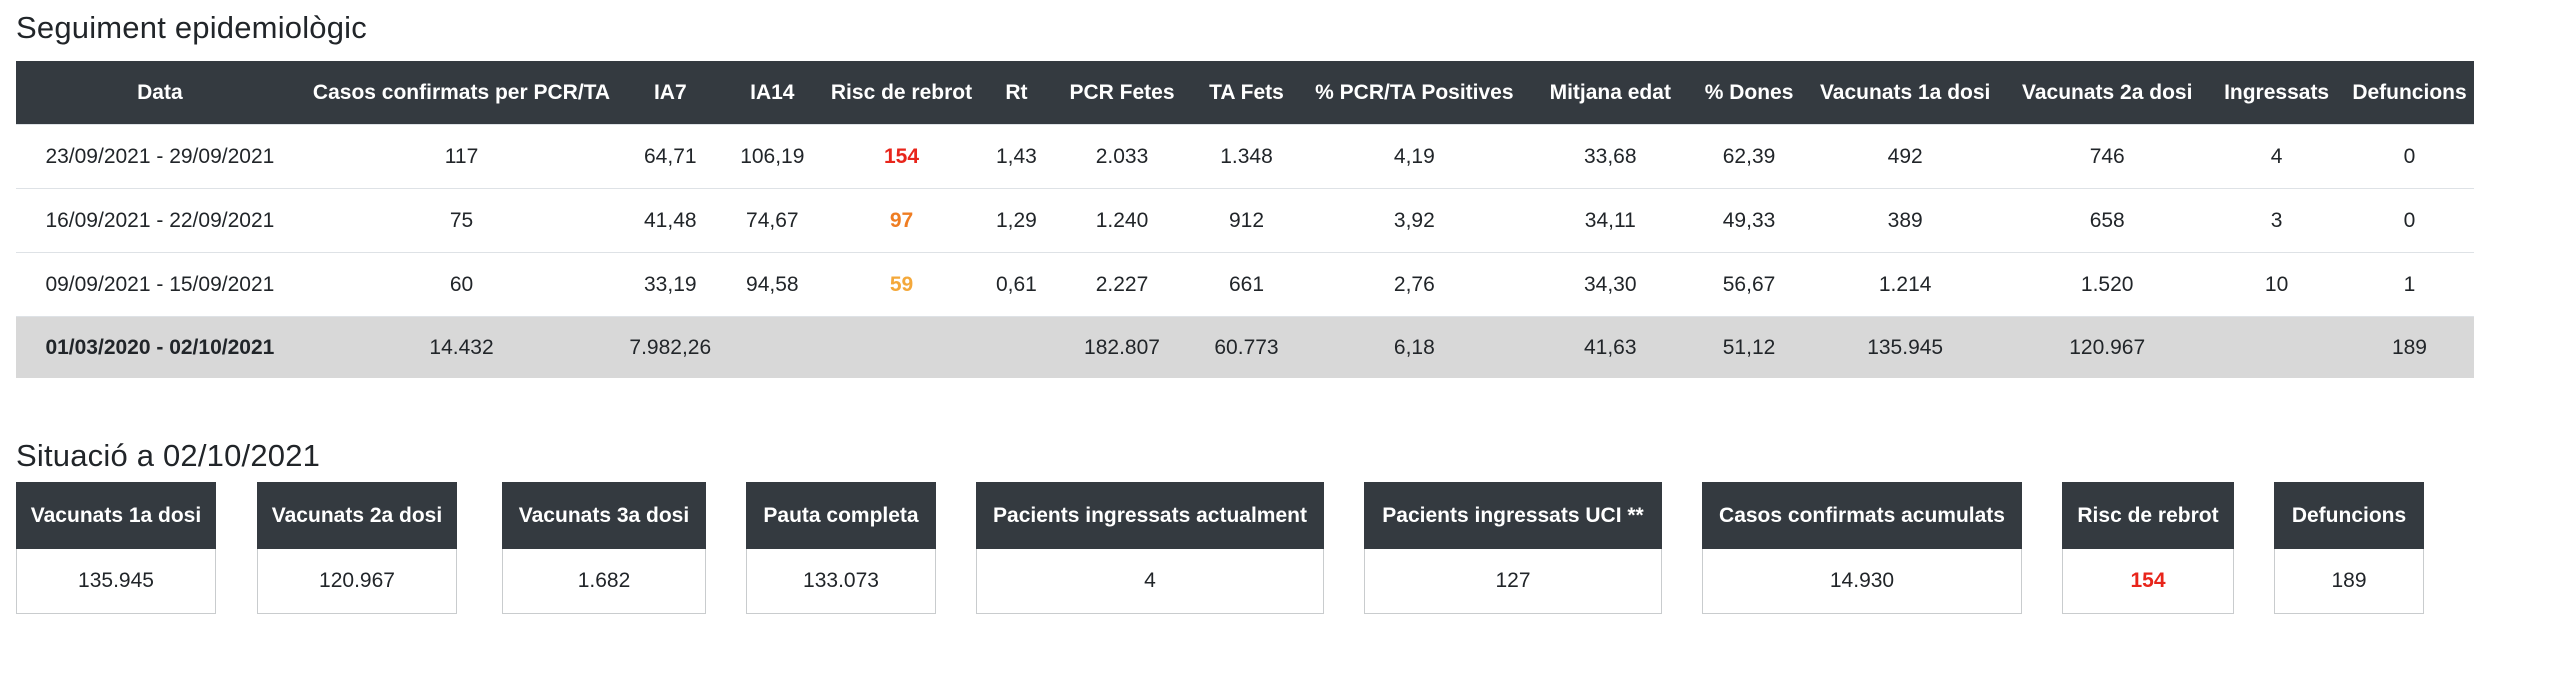 The image size is (2560, 674). Describe the element at coordinates (2349, 515) in the screenshot. I see `summary-card-label: Defuncions` at that location.